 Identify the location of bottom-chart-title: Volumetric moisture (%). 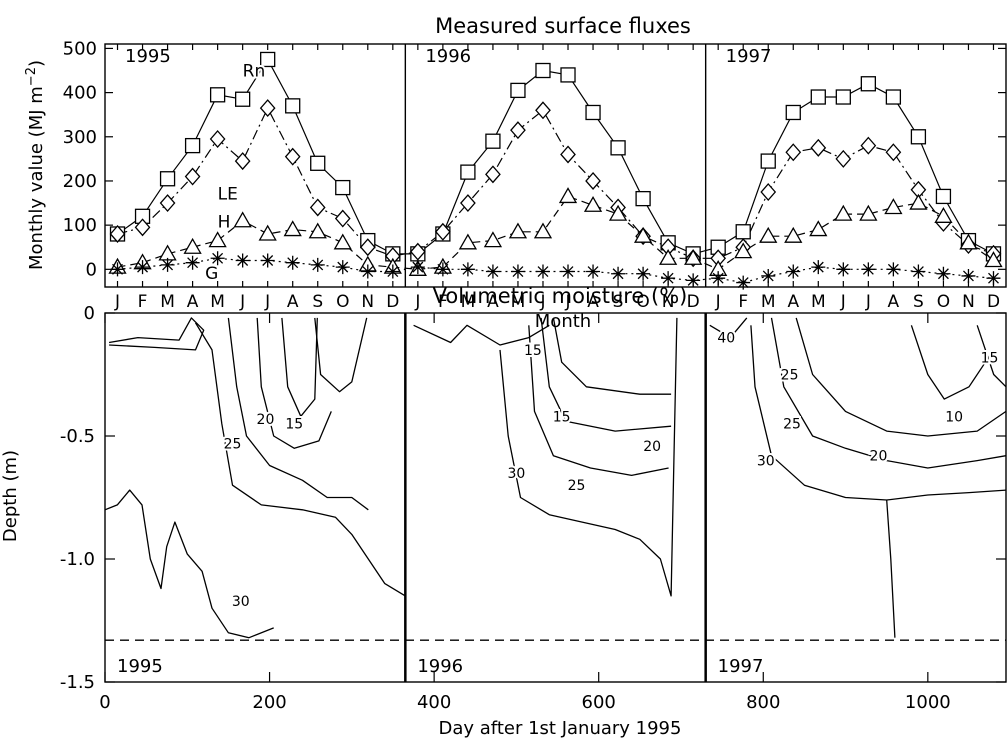
(560, 296).